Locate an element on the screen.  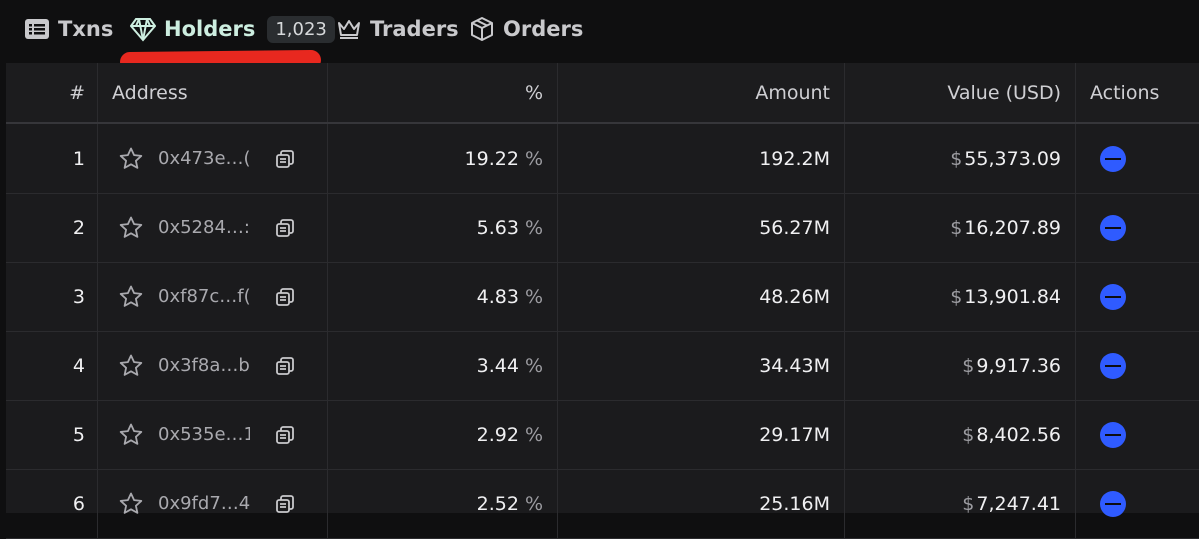
table-row: 5 0x535e…1 2.92% 29.17M $8,402.56 is located at coordinates (602, 435).